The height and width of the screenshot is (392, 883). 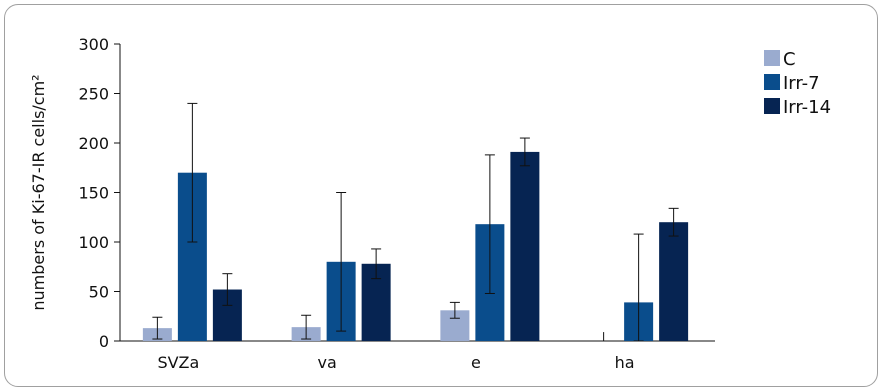 What do you see at coordinates (104, 341) in the screenshot?
I see `y-tick-label: 0` at bounding box center [104, 341].